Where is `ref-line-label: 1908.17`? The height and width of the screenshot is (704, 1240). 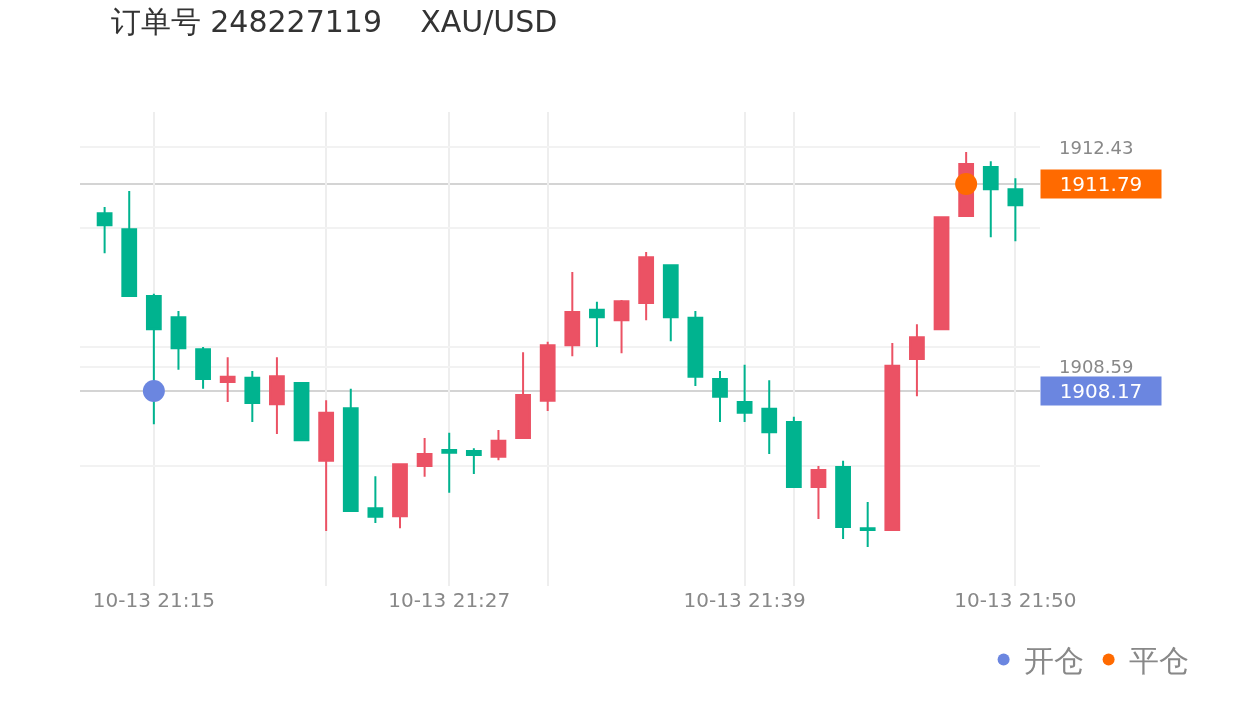
ref-line-label: 1908.17 is located at coordinates (1101, 391).